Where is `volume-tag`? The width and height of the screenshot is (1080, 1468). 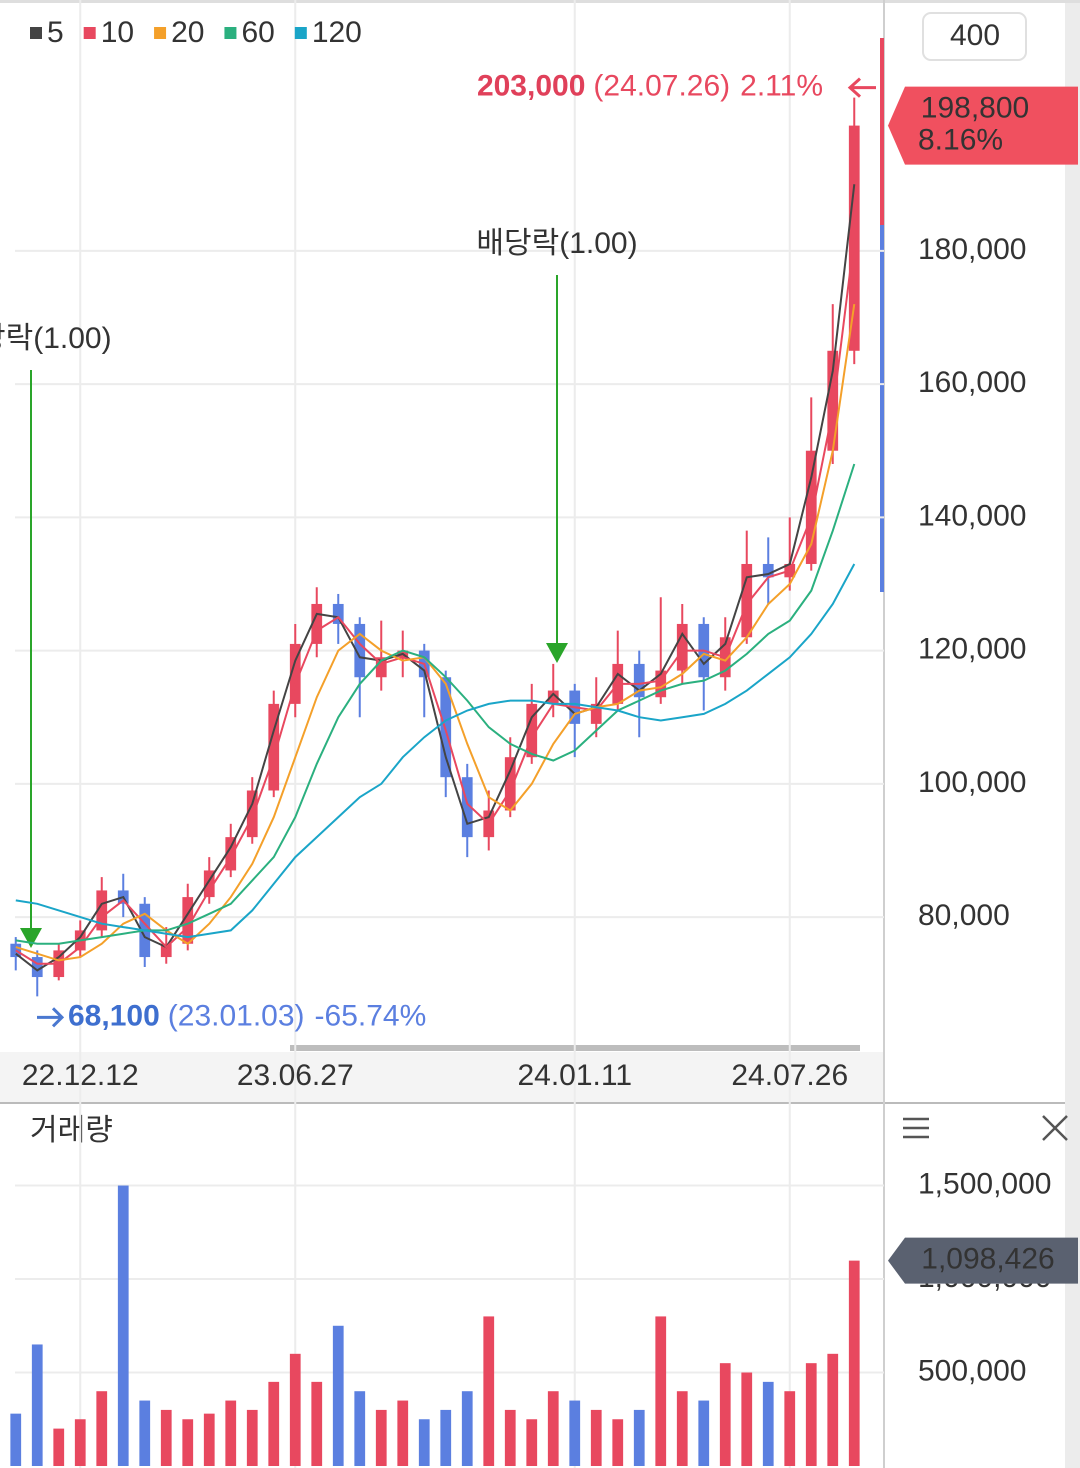 volume-tag is located at coordinates (983, 1260).